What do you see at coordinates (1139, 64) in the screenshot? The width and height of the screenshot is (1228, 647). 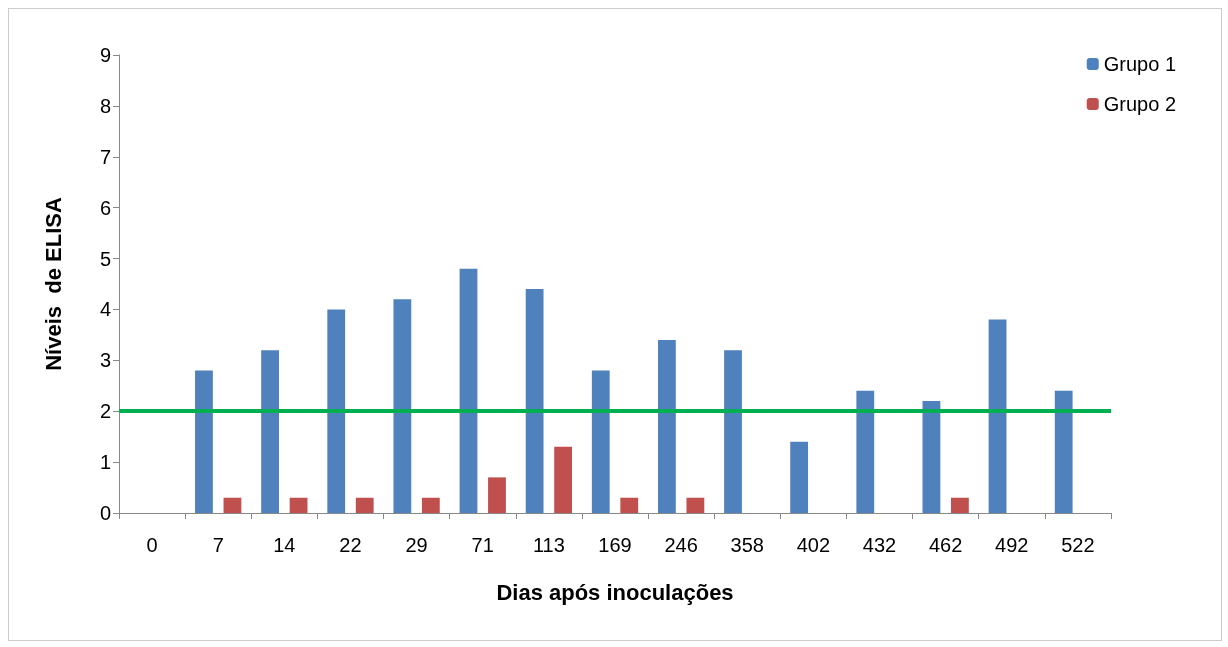 I see `legend-label: Grupo 1` at bounding box center [1139, 64].